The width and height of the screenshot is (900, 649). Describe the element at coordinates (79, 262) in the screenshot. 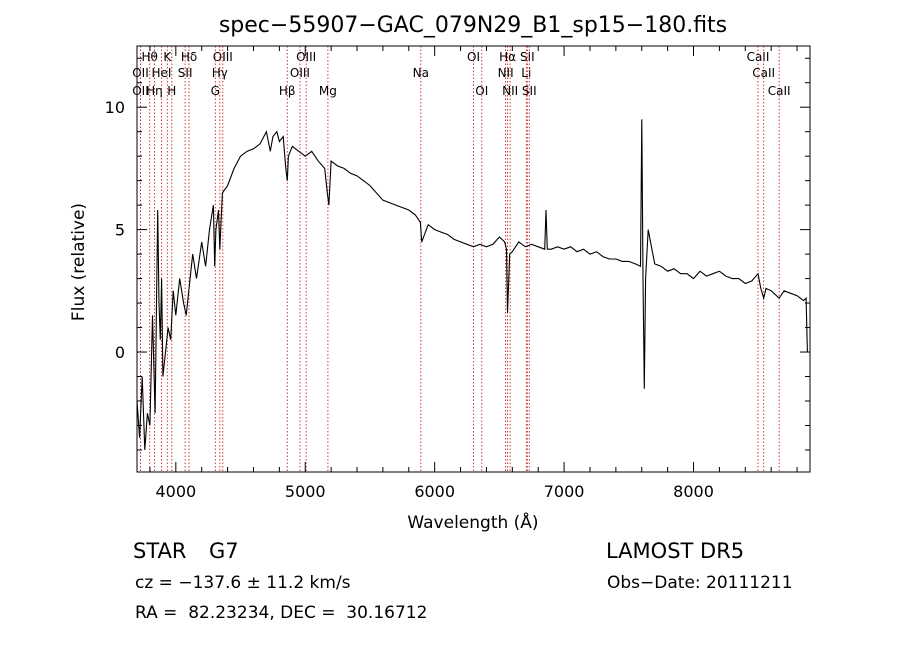

I see `y-axis-label: Flux (relative)` at that location.